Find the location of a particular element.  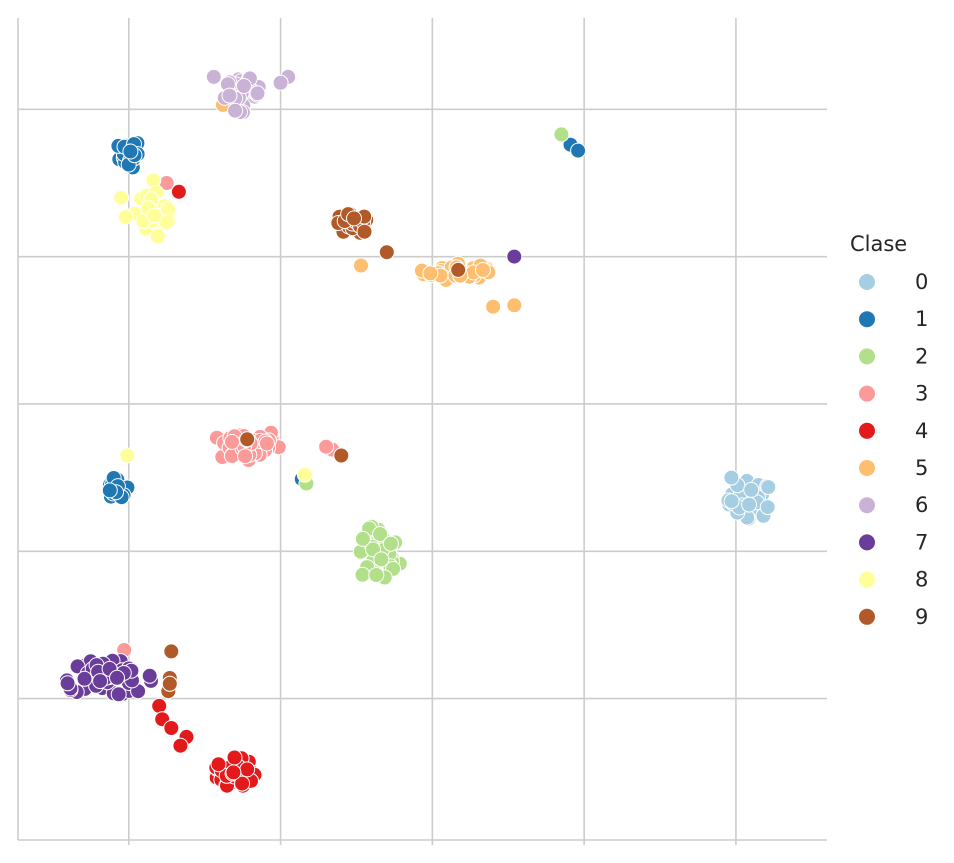

legend-item-3: 3 is located at coordinates (893, 394).